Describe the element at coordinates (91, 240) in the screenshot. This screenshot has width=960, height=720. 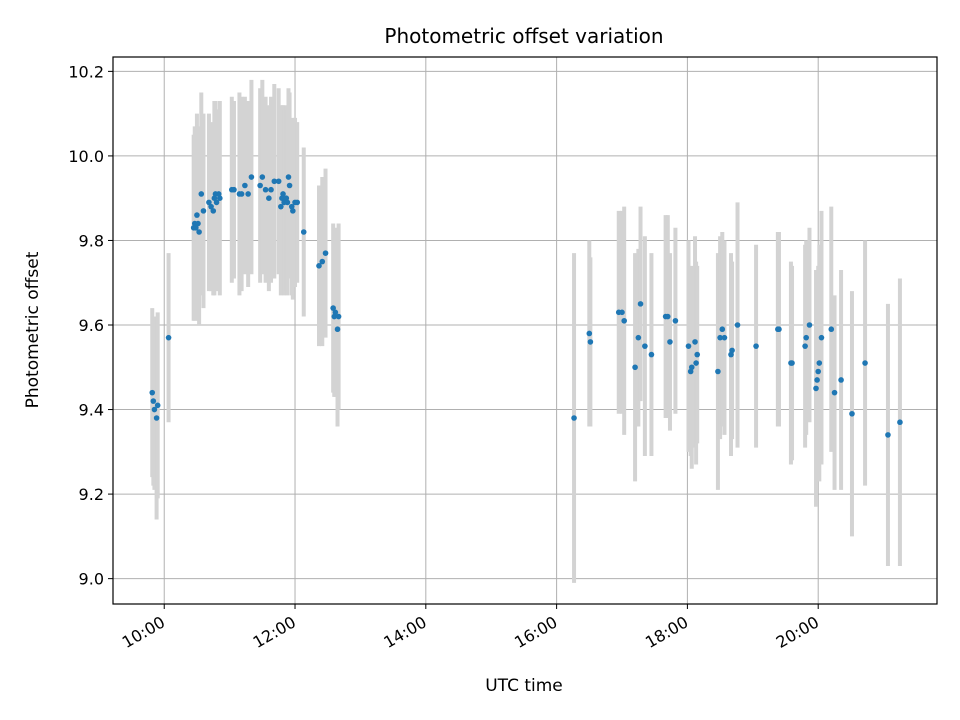
I see `y-tick-label: 9.8` at that location.